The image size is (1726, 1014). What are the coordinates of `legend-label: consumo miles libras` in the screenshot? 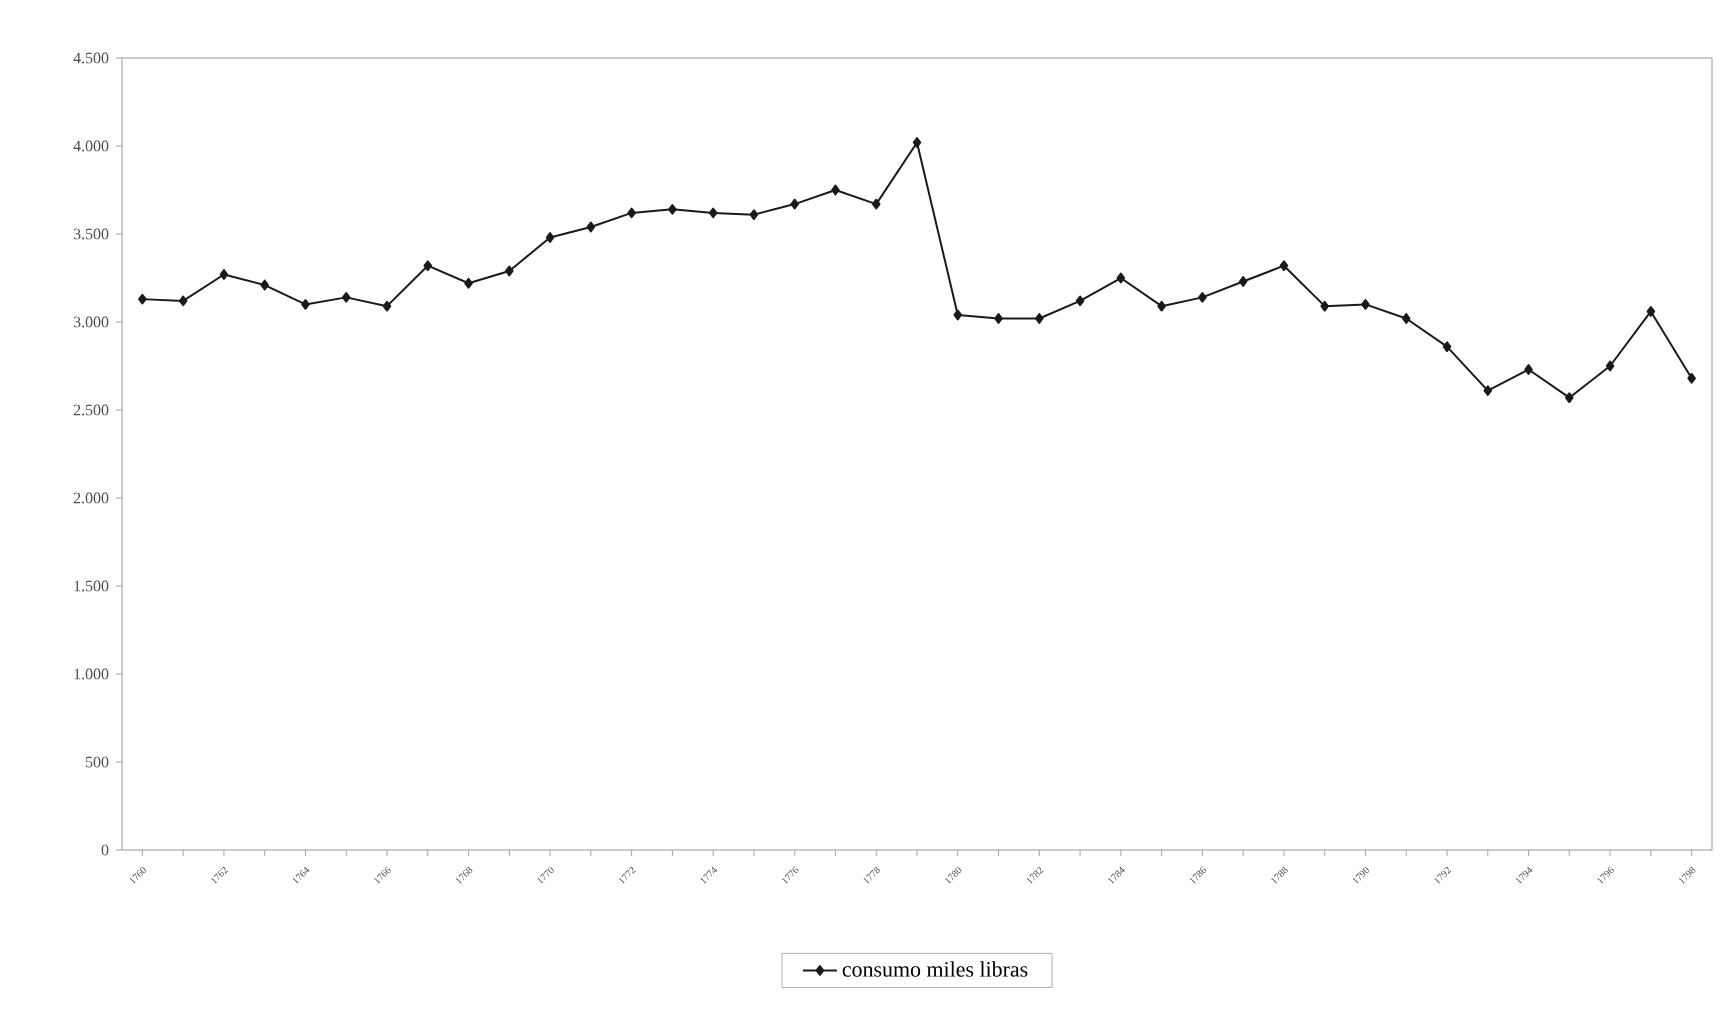 It's located at (935, 969).